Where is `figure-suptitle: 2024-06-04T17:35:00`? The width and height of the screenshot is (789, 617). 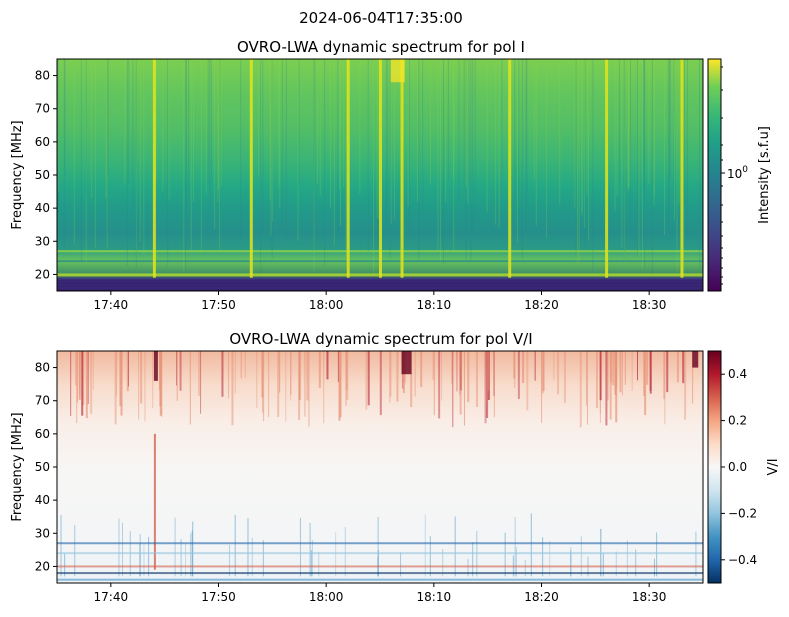 figure-suptitle: 2024-06-04T17:35:00 is located at coordinates (381, 18).